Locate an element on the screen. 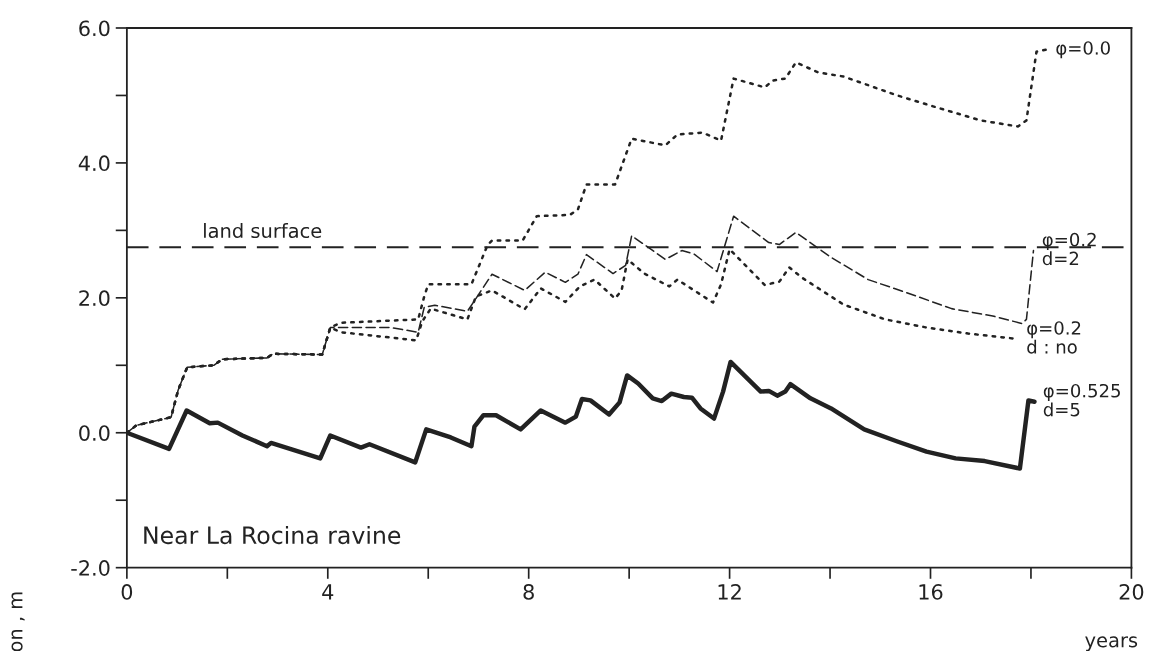  x-tick-label: 0 is located at coordinates (127, 592).